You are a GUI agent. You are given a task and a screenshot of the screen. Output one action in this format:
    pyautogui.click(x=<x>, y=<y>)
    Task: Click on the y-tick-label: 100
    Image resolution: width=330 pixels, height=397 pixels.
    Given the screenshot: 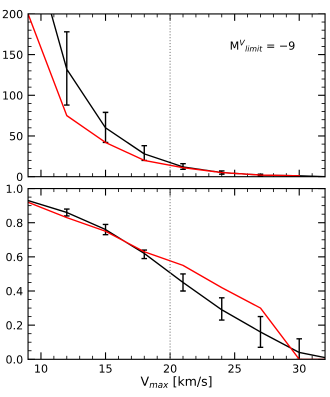 What is the action you would take?
    pyautogui.click(x=12, y=95)
    